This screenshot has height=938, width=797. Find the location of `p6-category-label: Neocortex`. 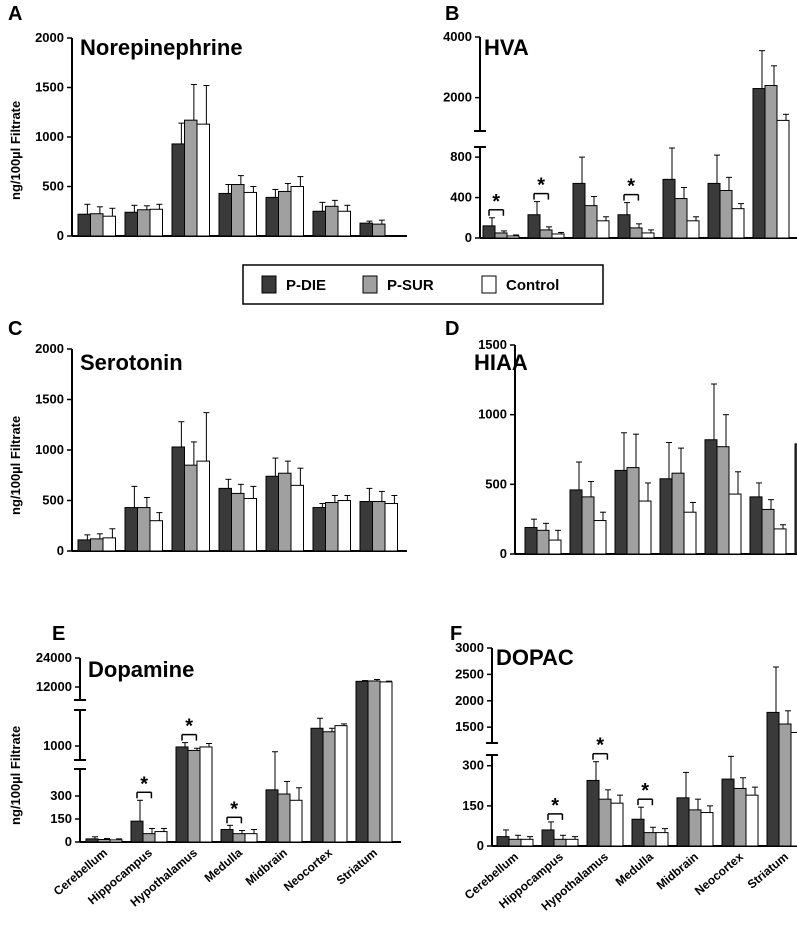

p6-category-label: Neocortex is located at coordinates (719, 873).